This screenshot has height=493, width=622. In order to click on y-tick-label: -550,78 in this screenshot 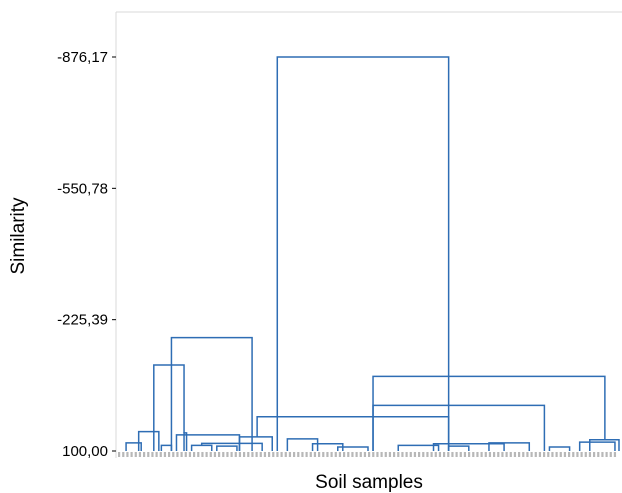, I will do `click(82, 188)`.